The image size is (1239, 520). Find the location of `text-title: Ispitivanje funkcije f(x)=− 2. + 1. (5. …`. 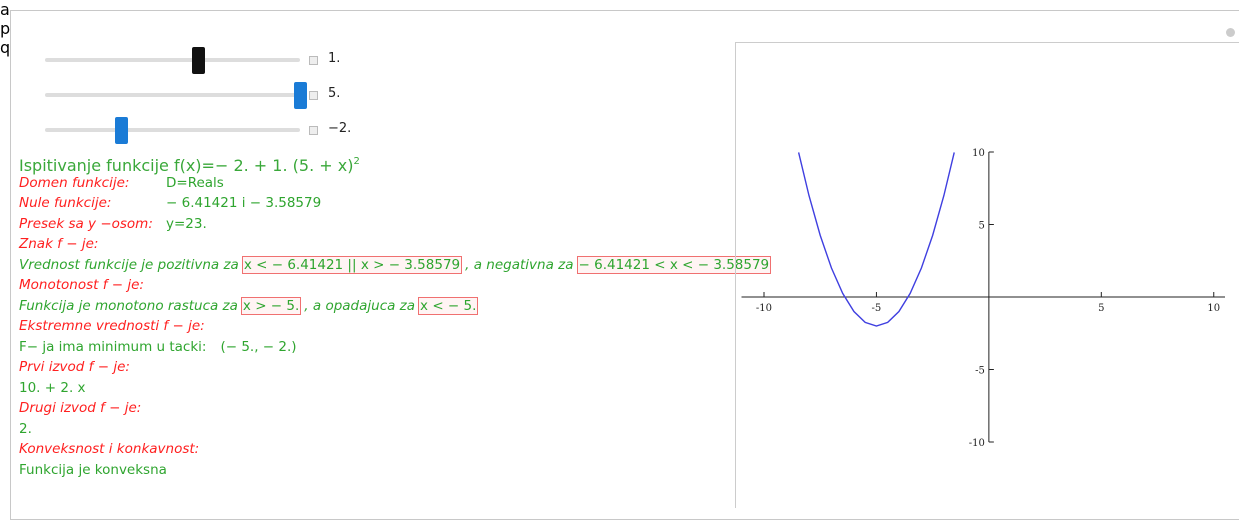

text-title: Ispitivanje funkcije f(x)=− 2. + 1. (5. … is located at coordinates (186, 165).